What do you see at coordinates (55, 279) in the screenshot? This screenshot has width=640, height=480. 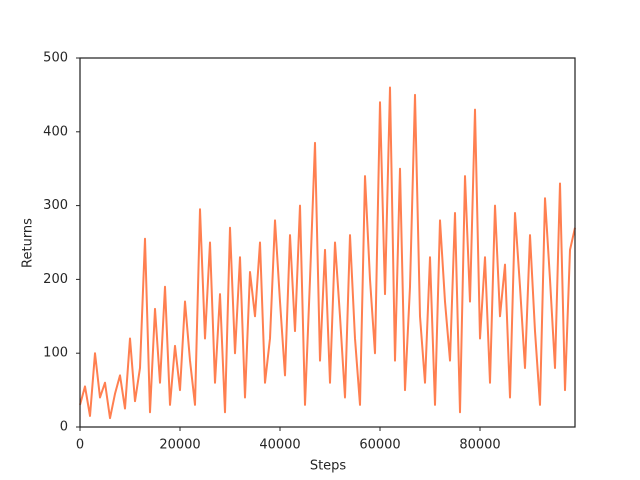 I see `y-tick-label: 200` at bounding box center [55, 279].